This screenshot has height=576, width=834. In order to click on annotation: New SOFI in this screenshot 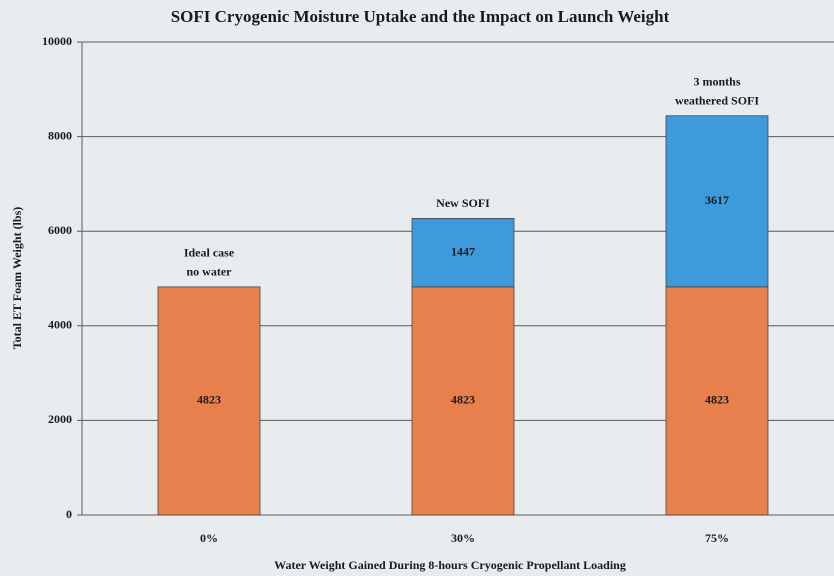, I will do `click(463, 203)`.